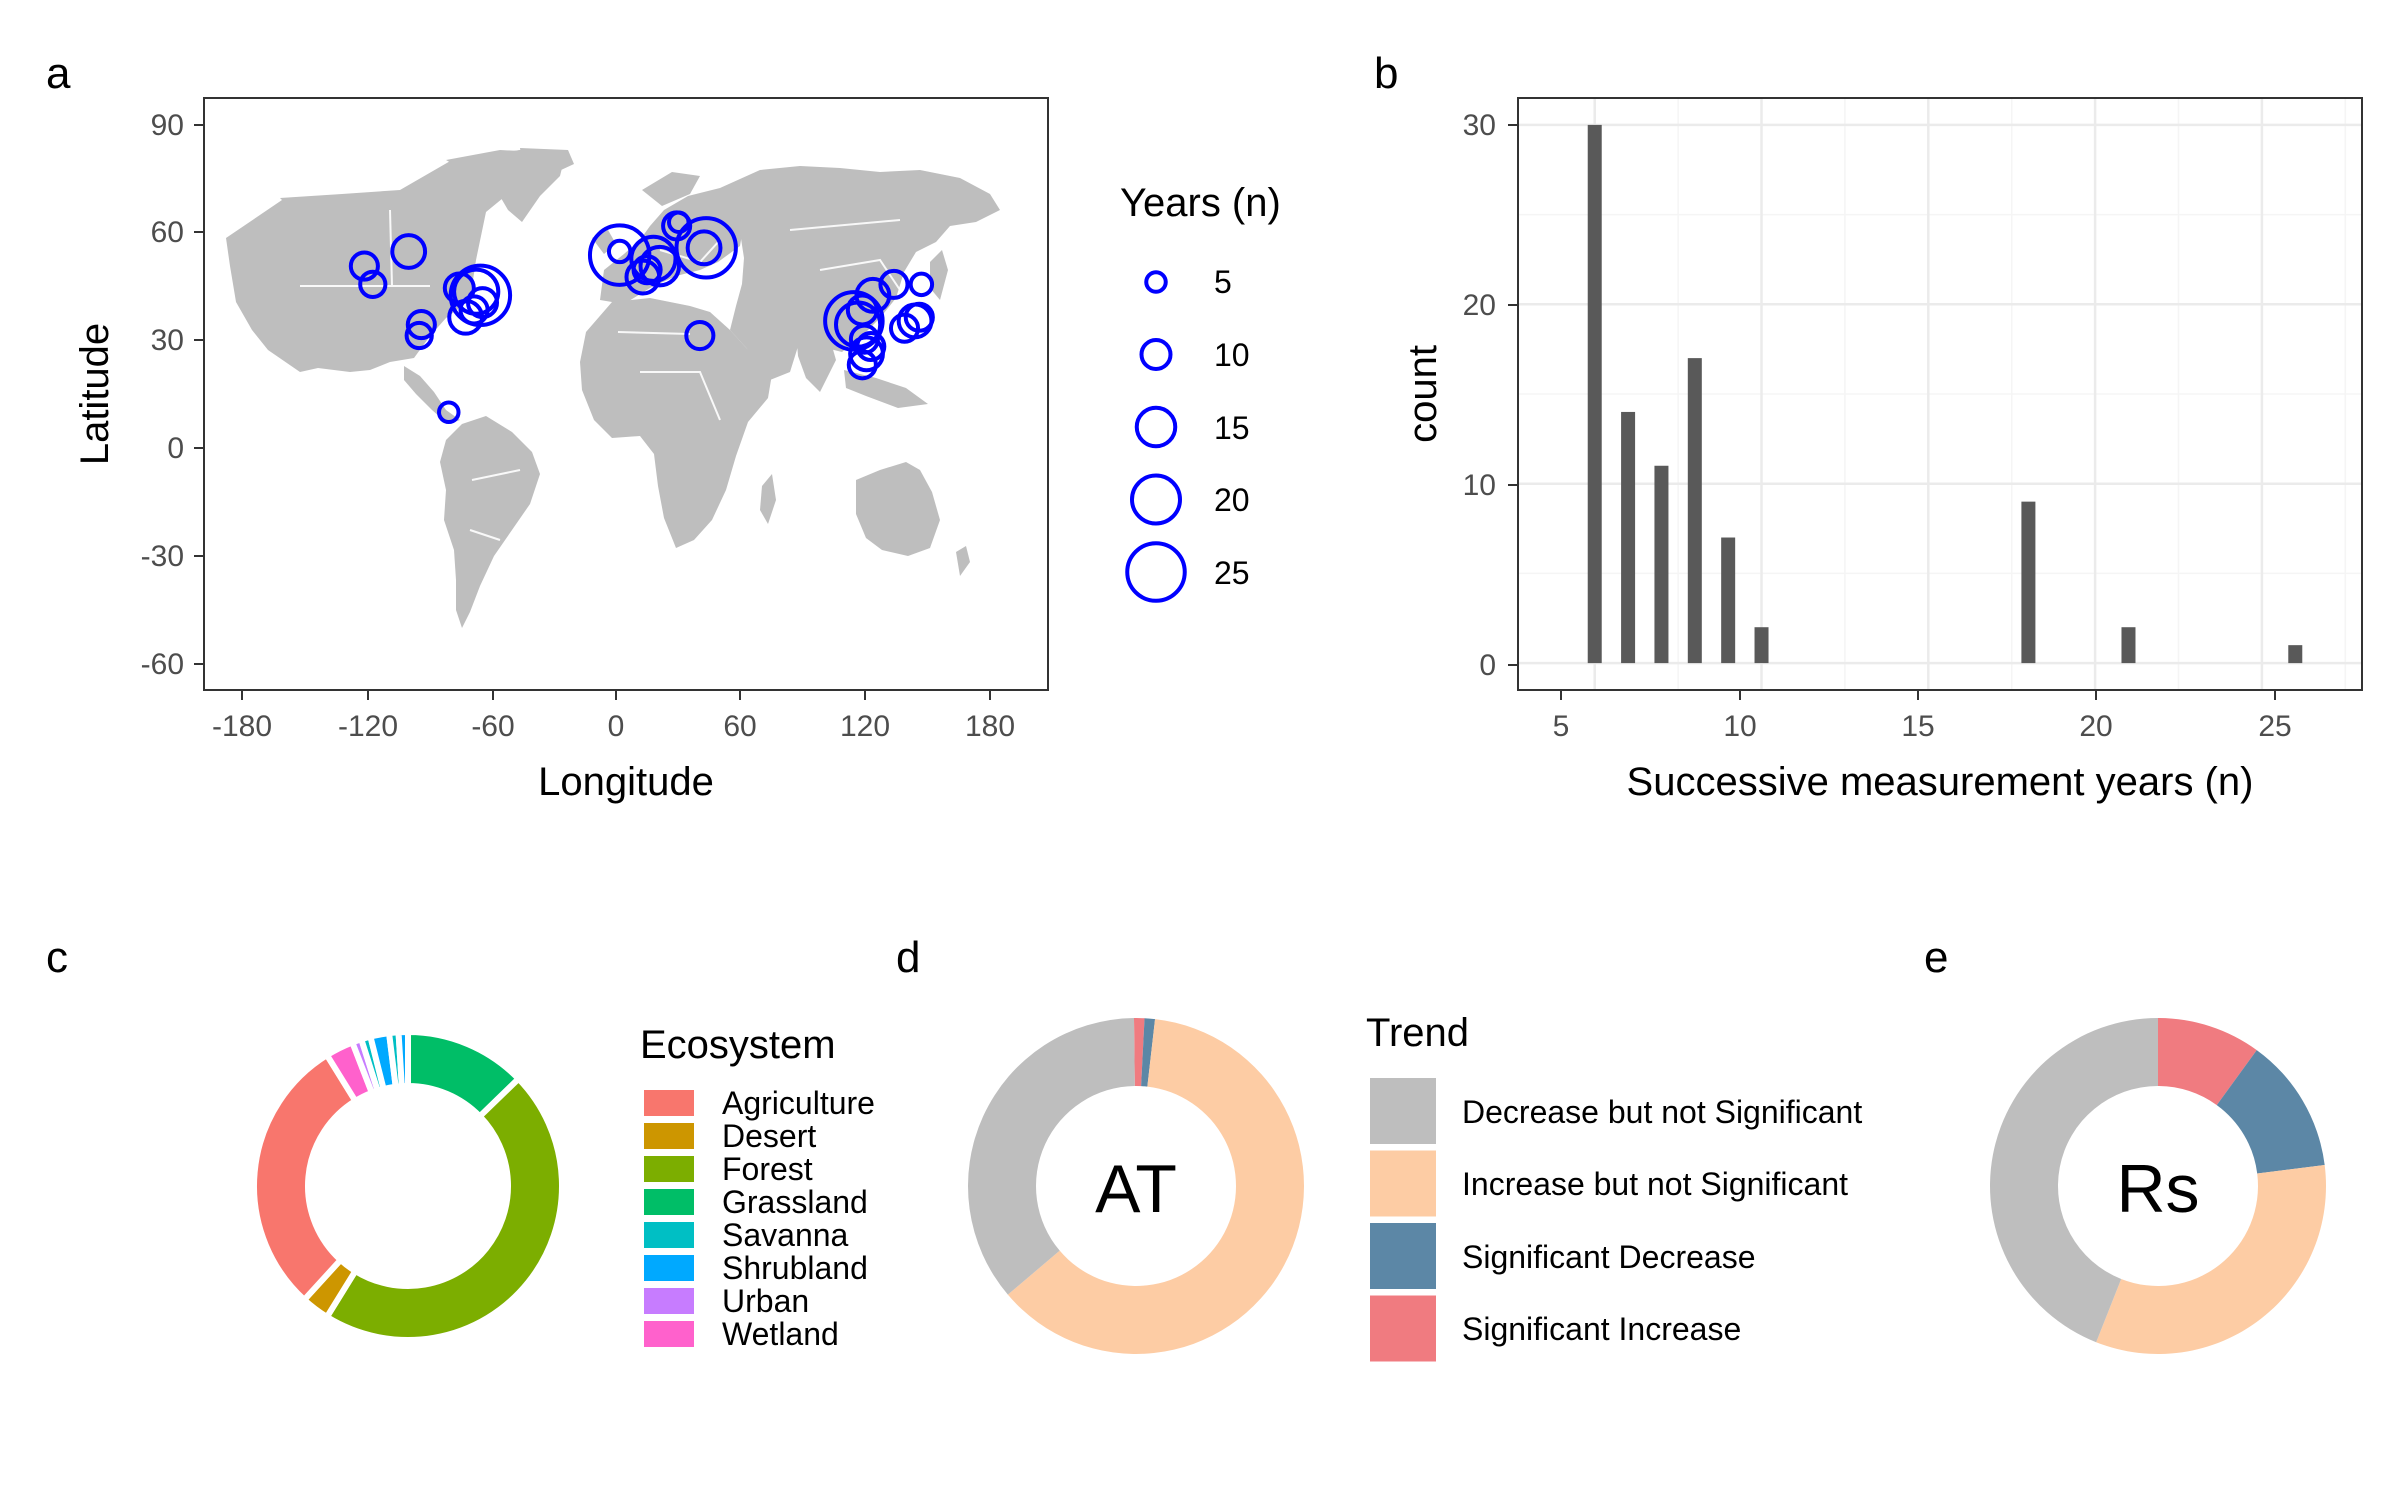  I want to click on land-madagascar, so click(768, 499).